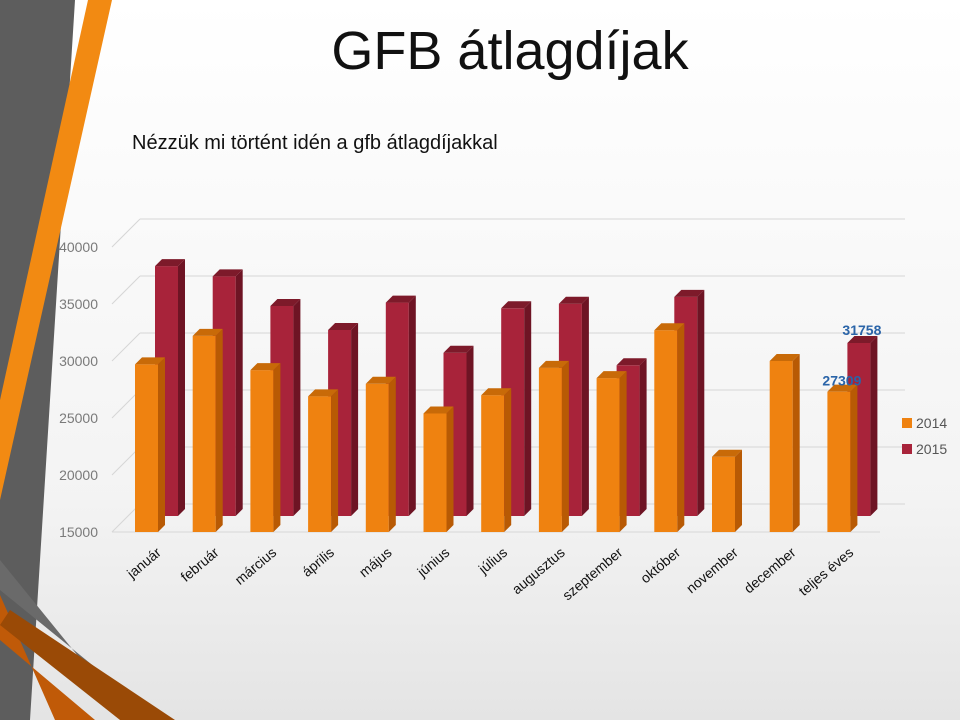 This screenshot has width=960, height=720. What do you see at coordinates (78, 247) in the screenshot?
I see `y-tick-label: 40000` at bounding box center [78, 247].